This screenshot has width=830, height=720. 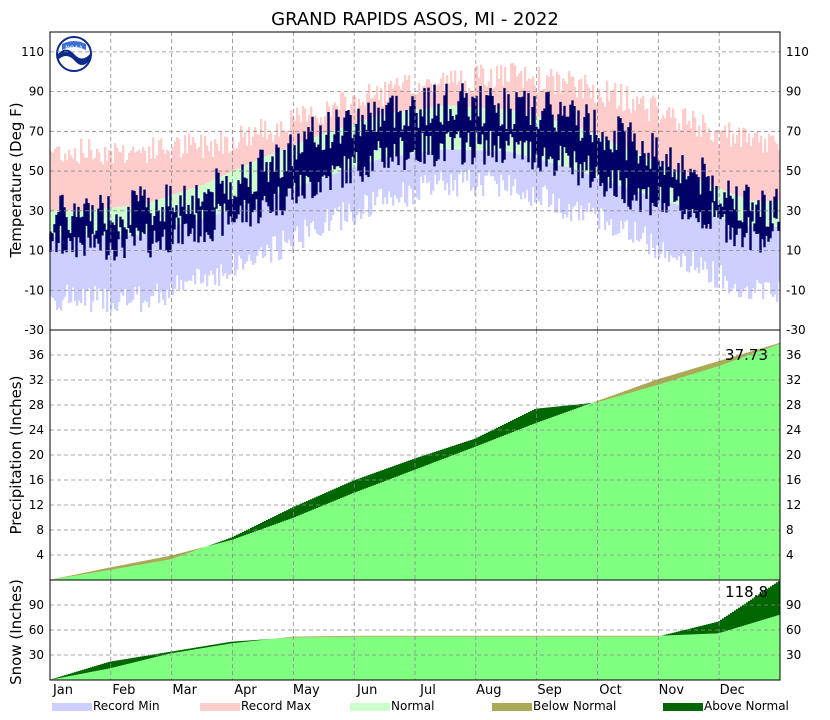 What do you see at coordinates (225, 193) in the screenshot?
I see `normal-range-bar` at bounding box center [225, 193].